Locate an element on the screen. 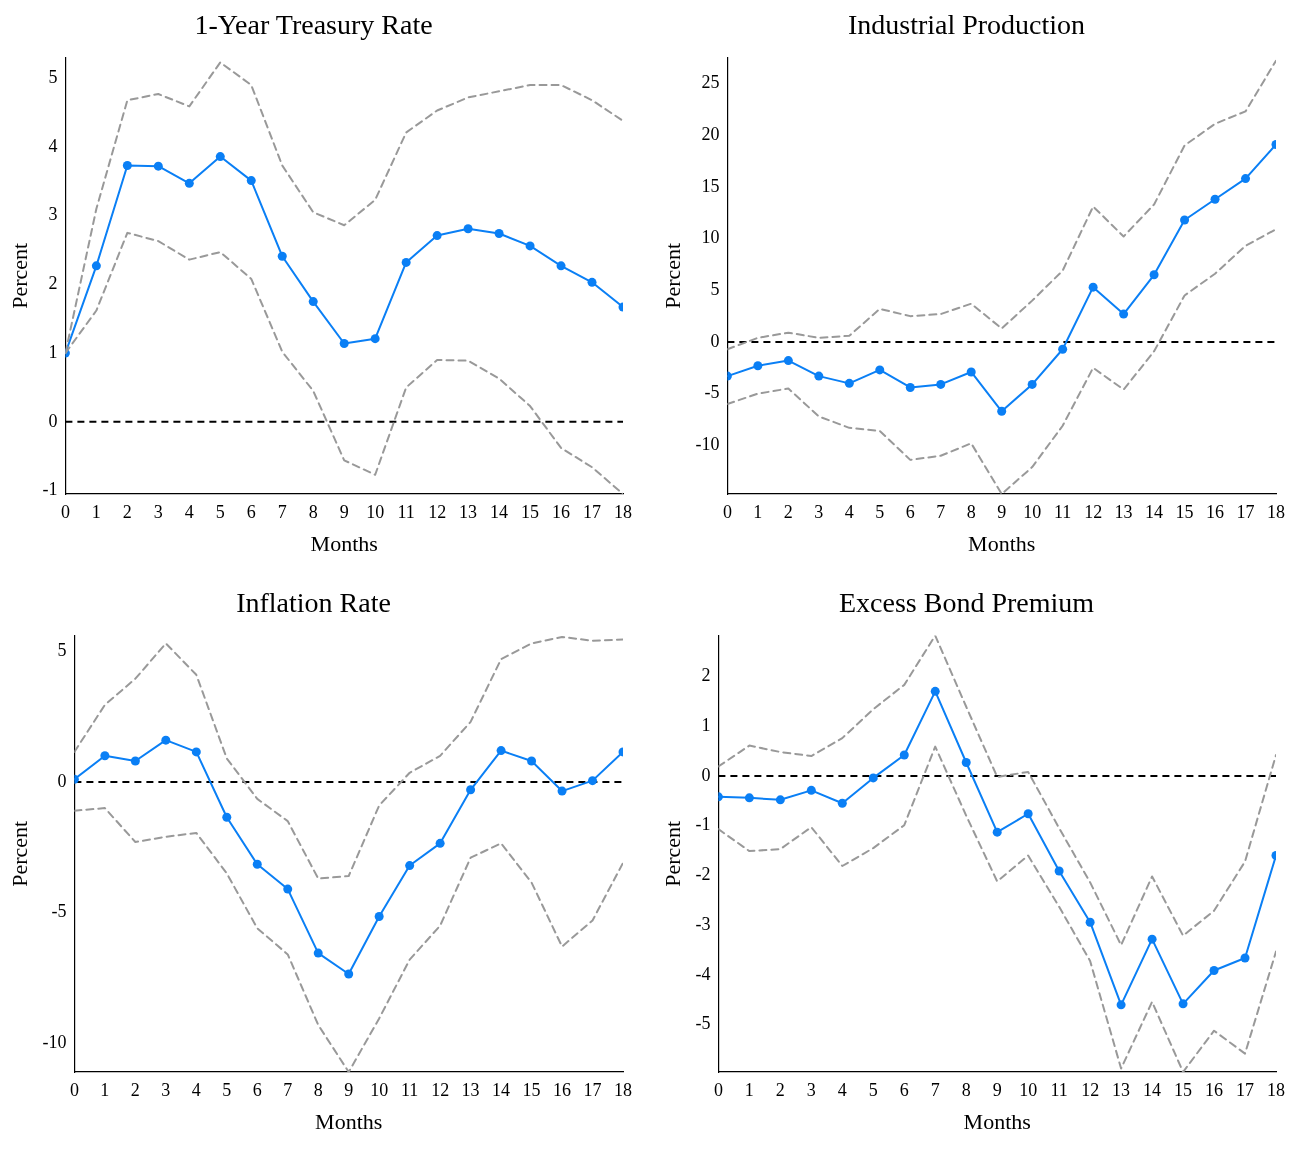 This screenshot has width=1306, height=1156. y-tick-label: 5 is located at coordinates (62, 650).